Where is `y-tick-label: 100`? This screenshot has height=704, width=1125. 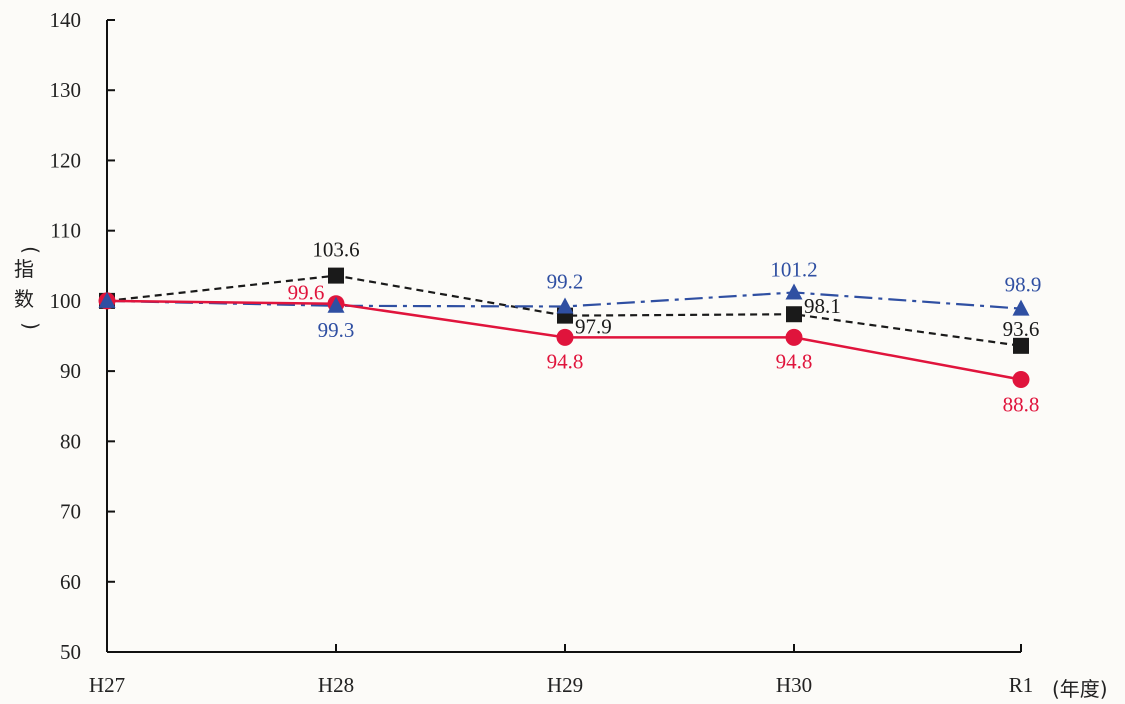
y-tick-label: 100 is located at coordinates (66, 301).